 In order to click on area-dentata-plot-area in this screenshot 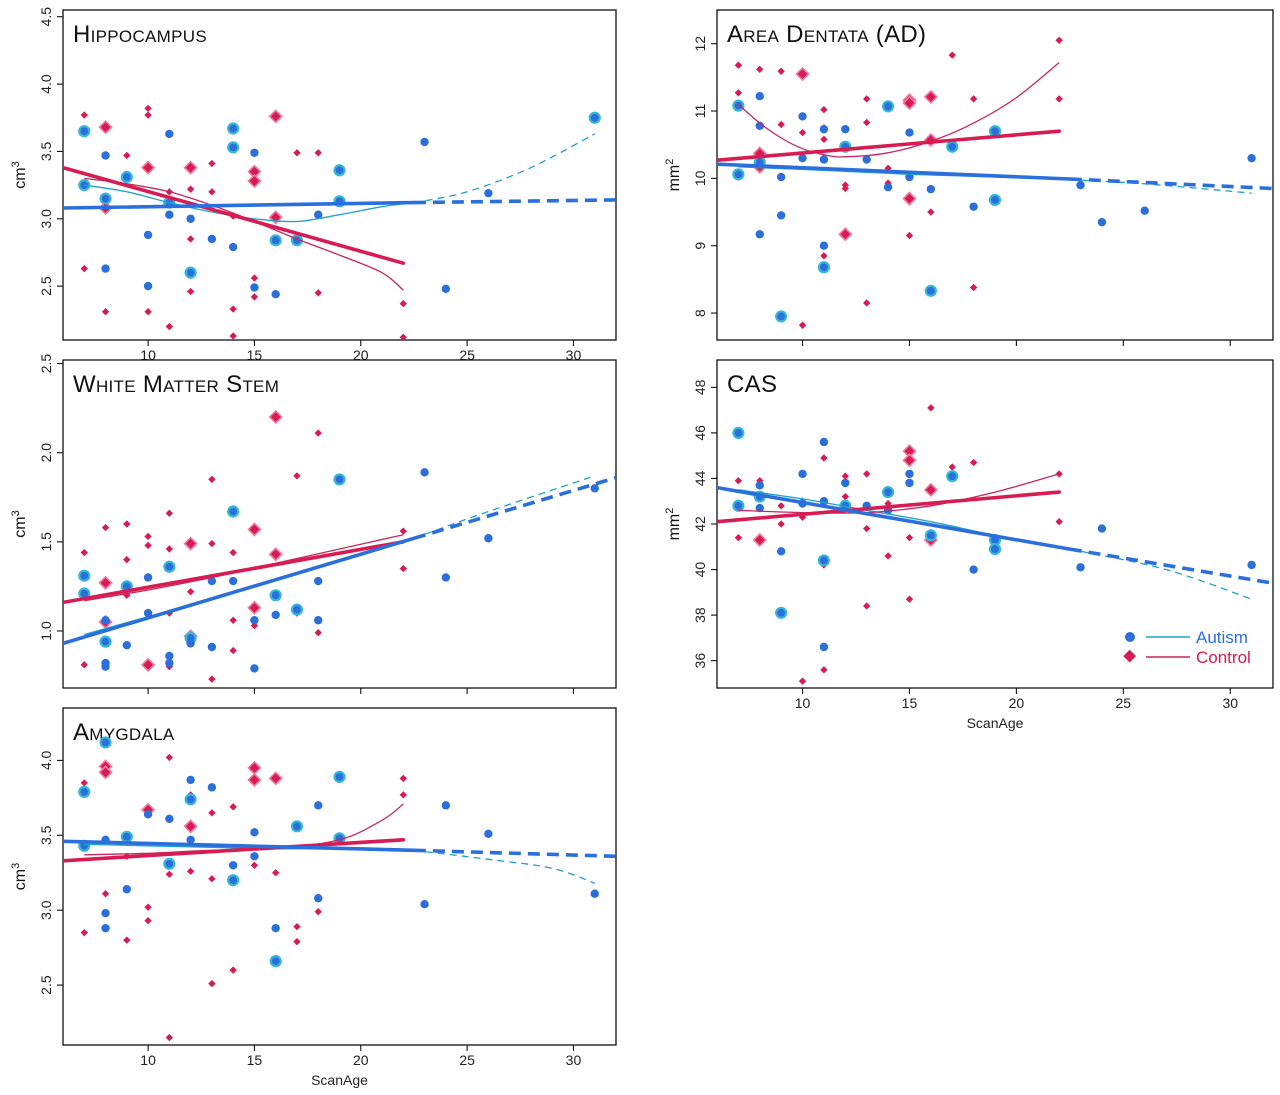, I will do `click(995, 182)`.